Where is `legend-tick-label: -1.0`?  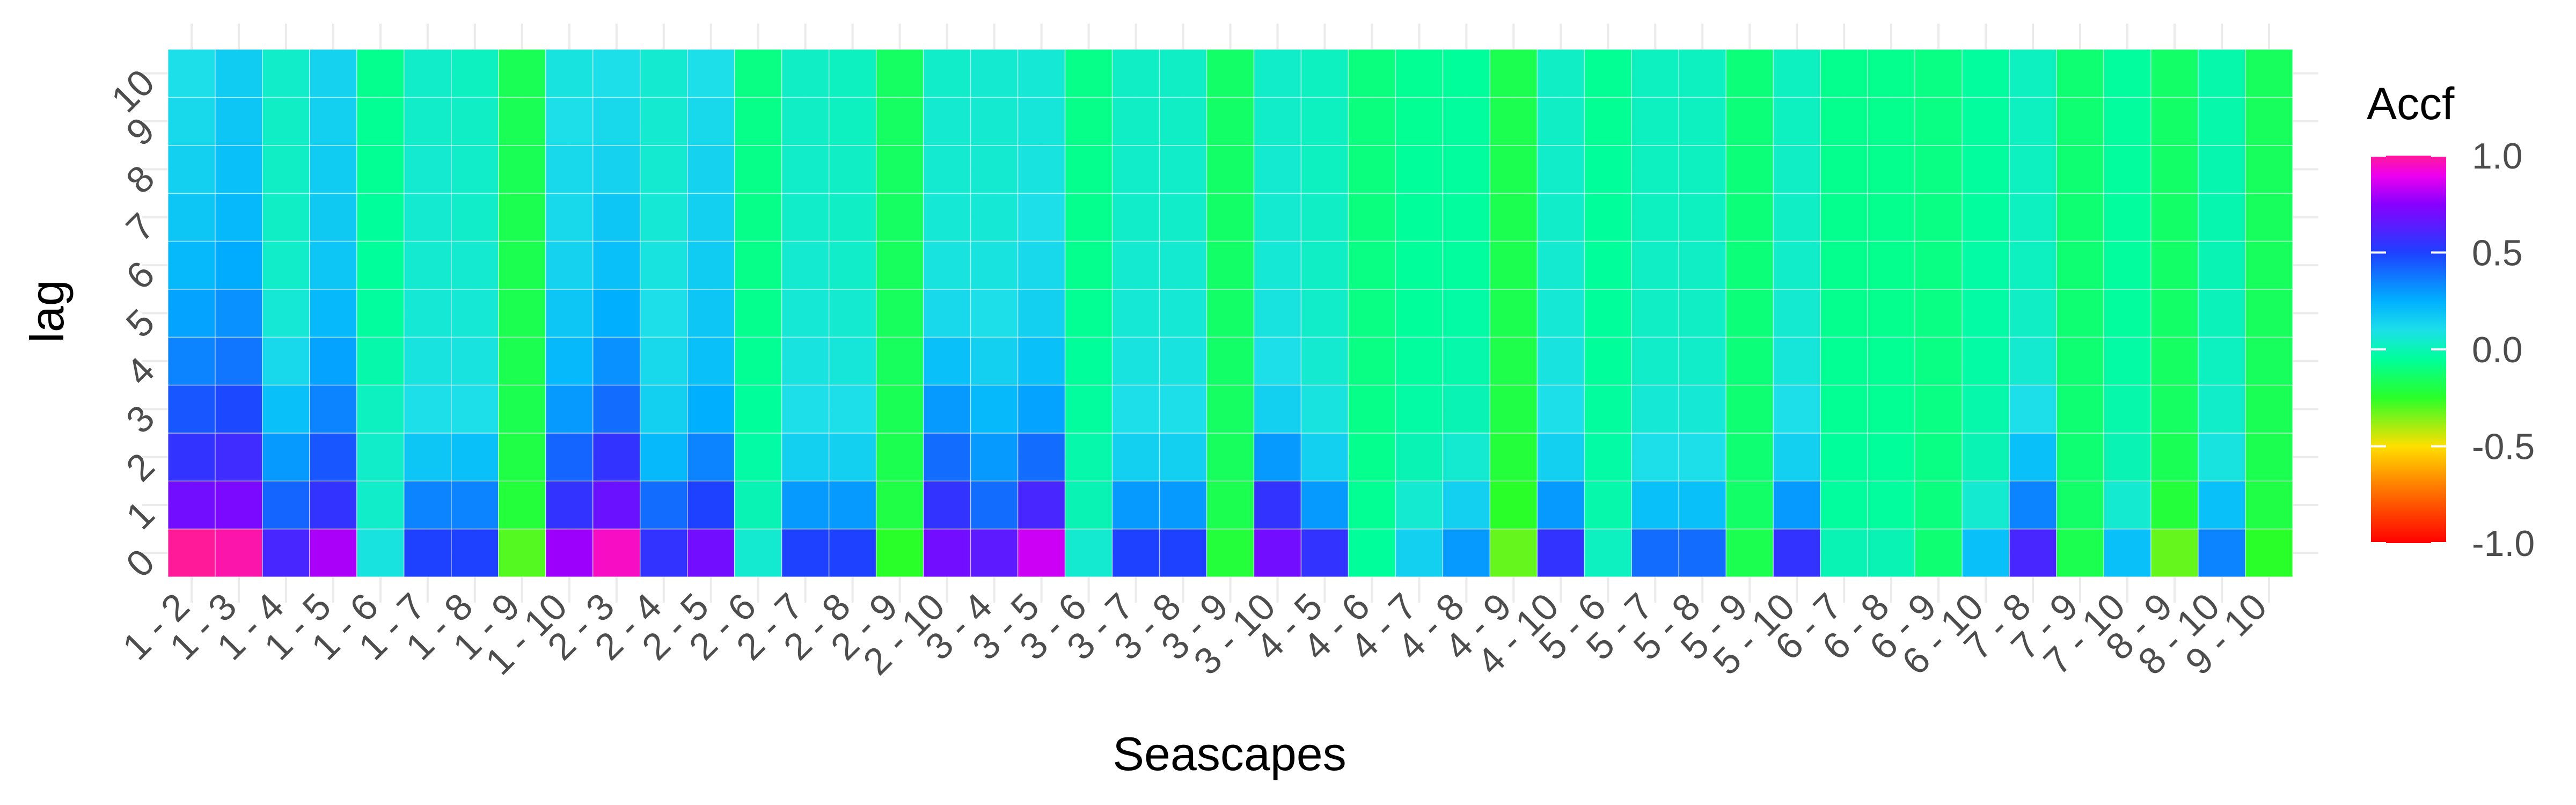
legend-tick-label: -1.0 is located at coordinates (2503, 543).